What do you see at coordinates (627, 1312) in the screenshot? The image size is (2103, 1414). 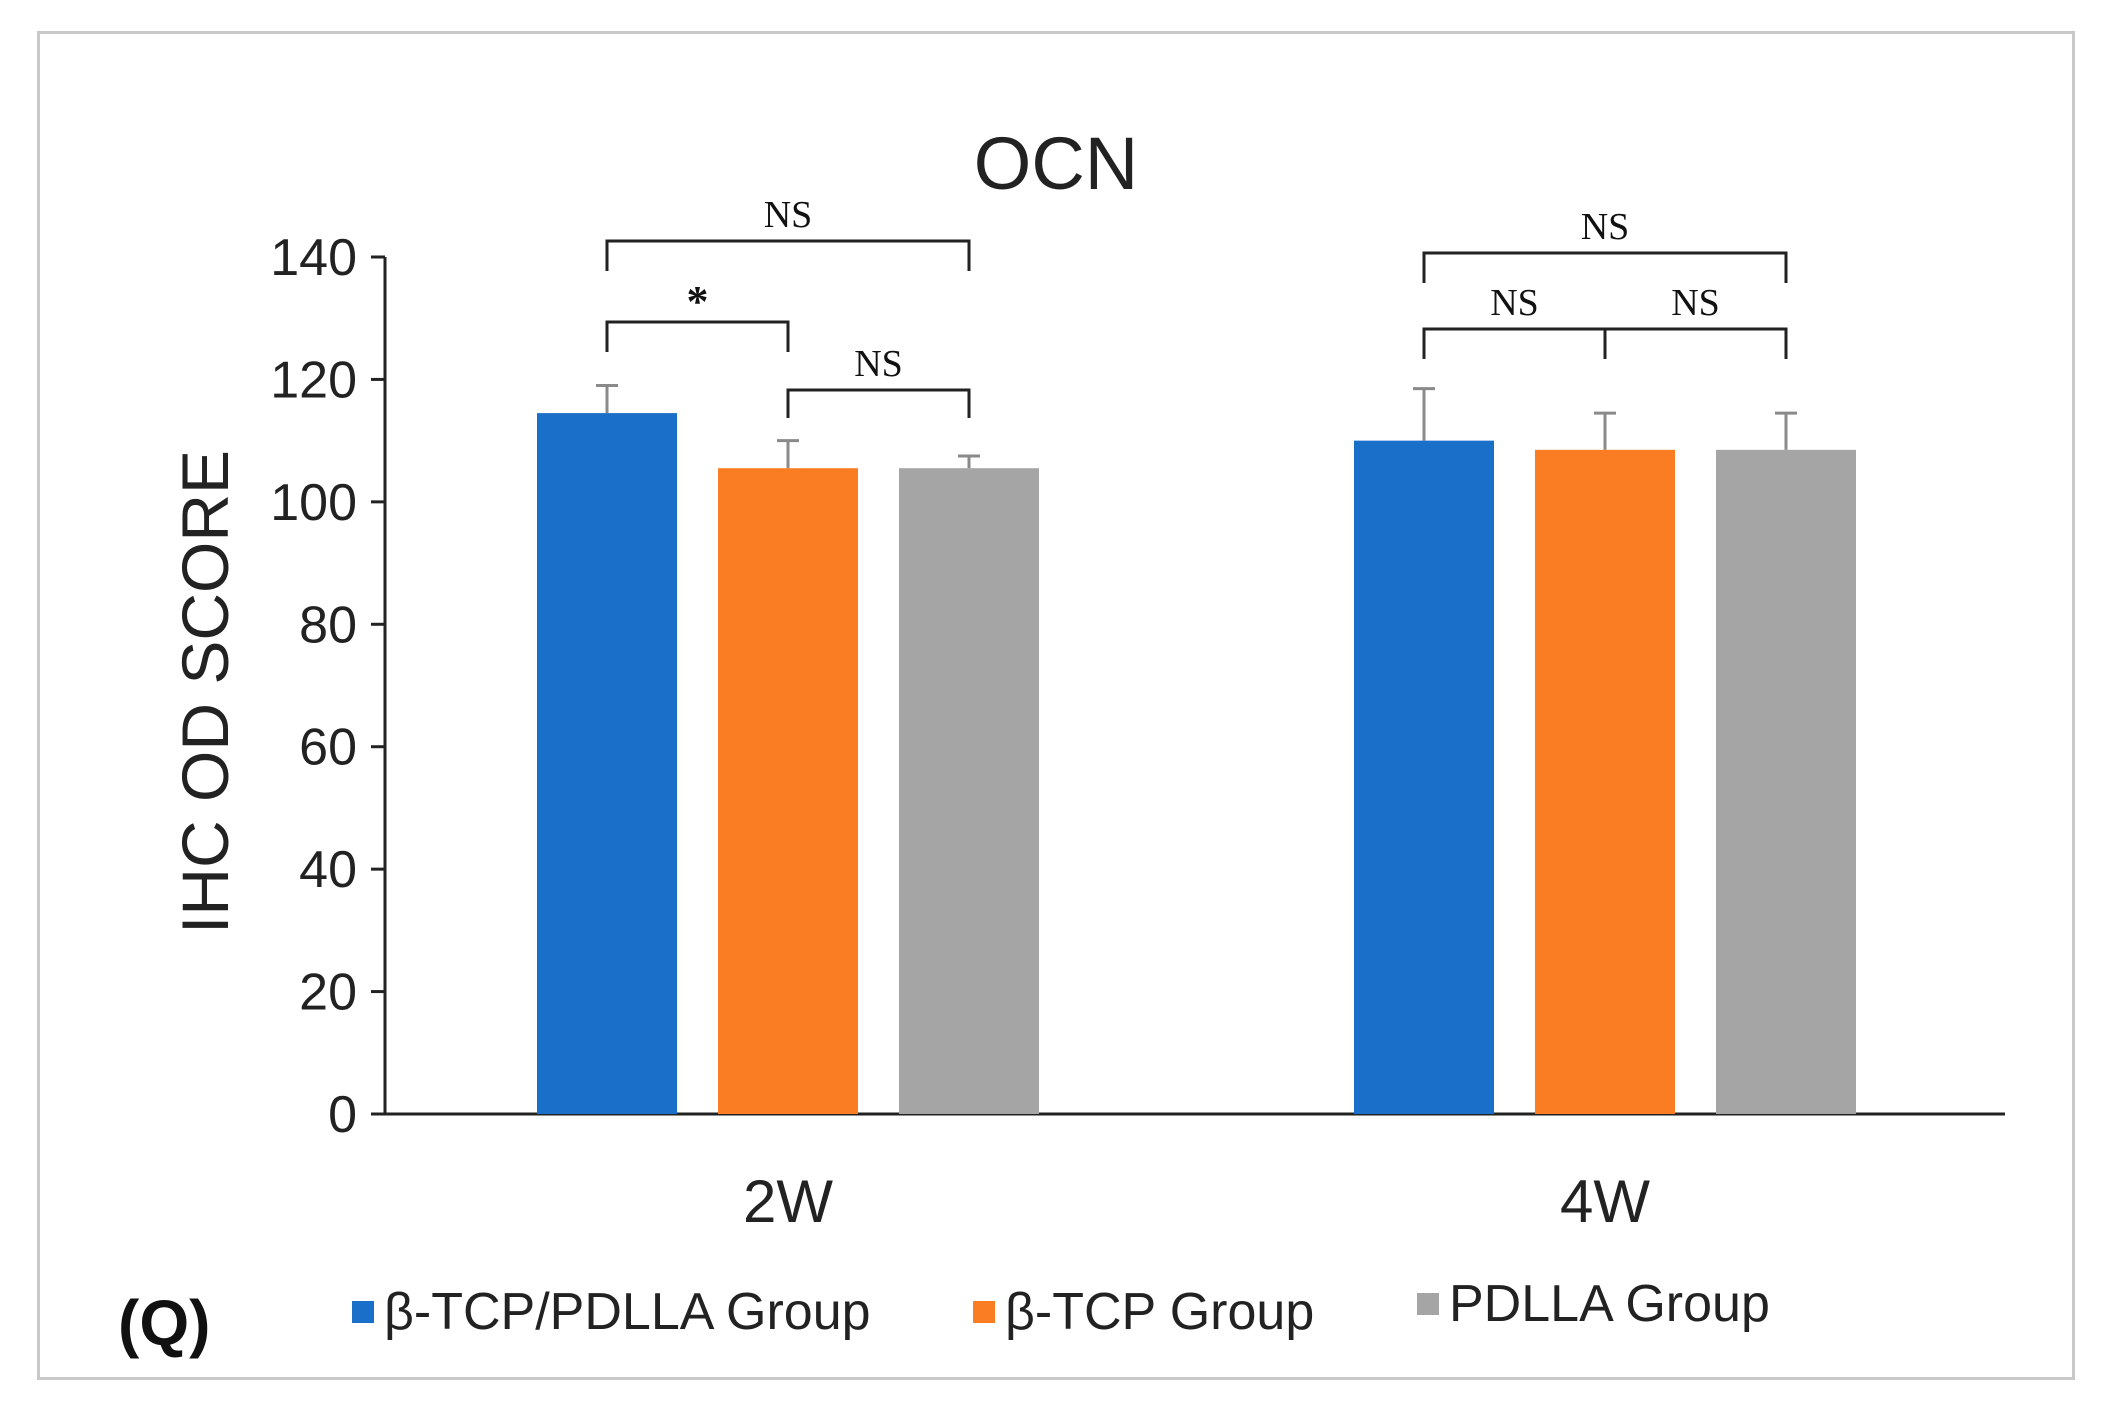 I see `legend-label-btcp-pdlla: β-TCP/PDLLA Group` at bounding box center [627, 1312].